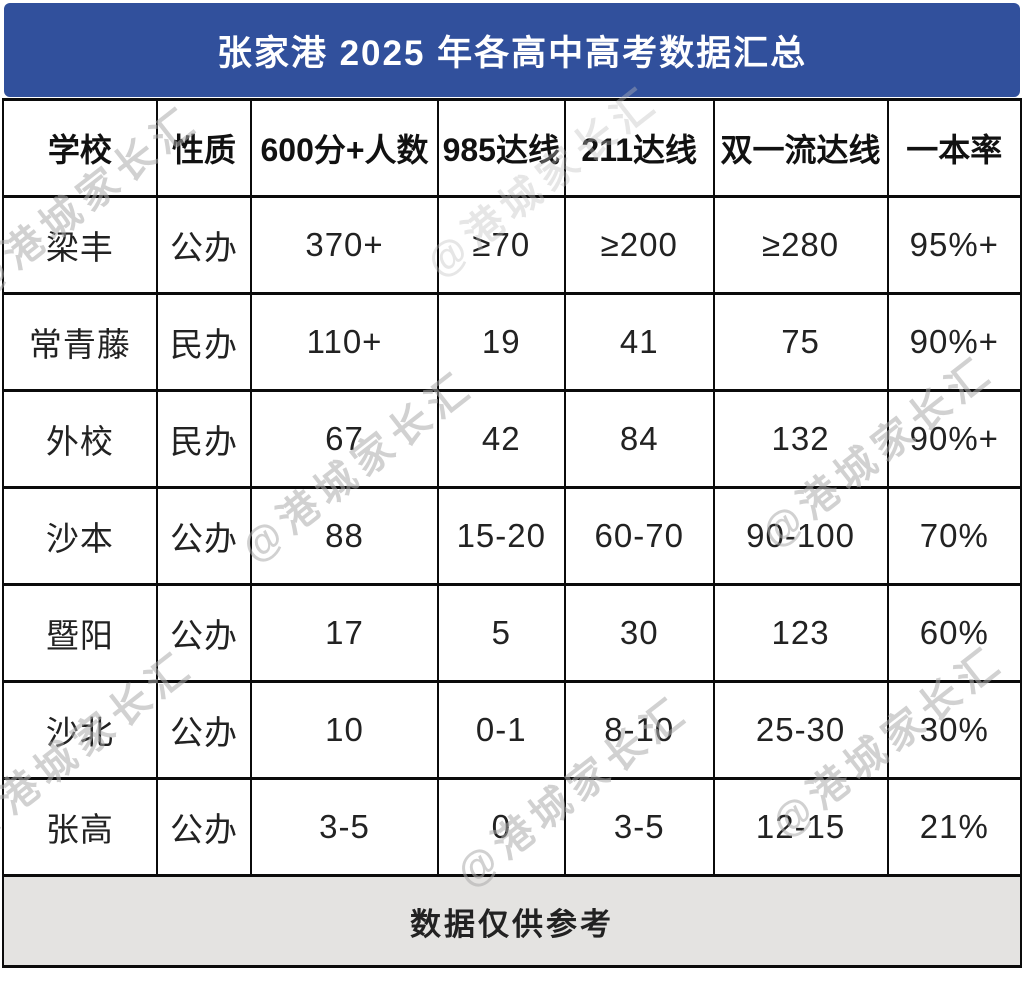 The image size is (1024, 985). What do you see at coordinates (639, 730) in the screenshot?
I see `cell-211: 8-10` at bounding box center [639, 730].